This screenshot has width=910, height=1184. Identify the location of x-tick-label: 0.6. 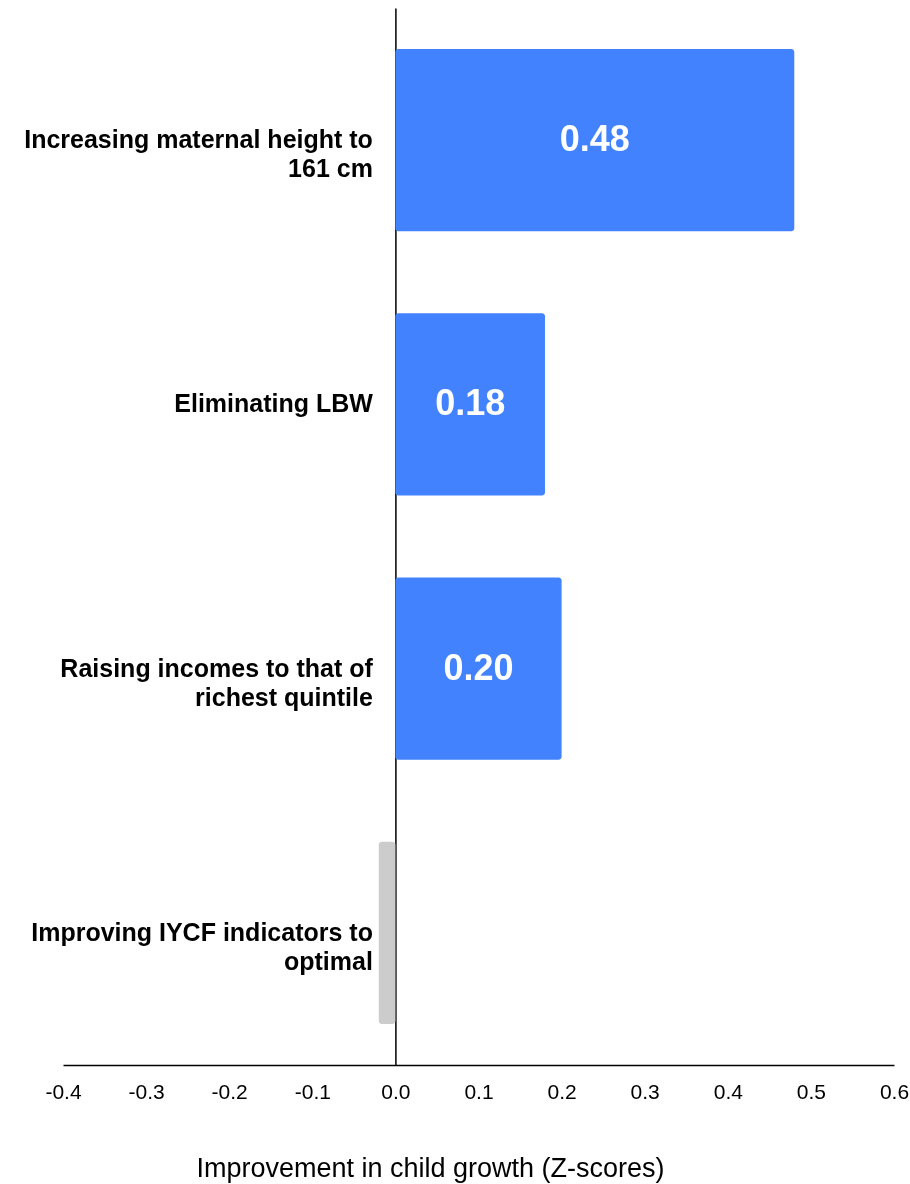
(894, 1091).